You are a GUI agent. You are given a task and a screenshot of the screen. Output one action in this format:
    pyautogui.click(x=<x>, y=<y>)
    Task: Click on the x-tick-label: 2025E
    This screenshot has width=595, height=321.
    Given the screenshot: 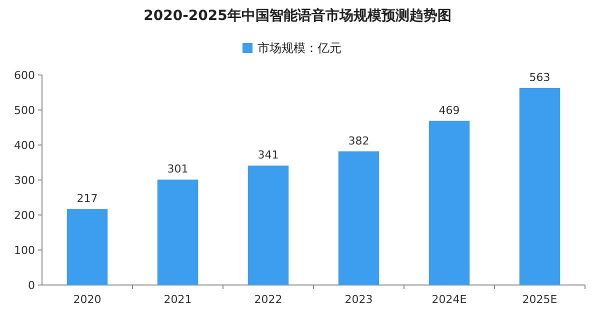 What is the action you would take?
    pyautogui.click(x=540, y=299)
    